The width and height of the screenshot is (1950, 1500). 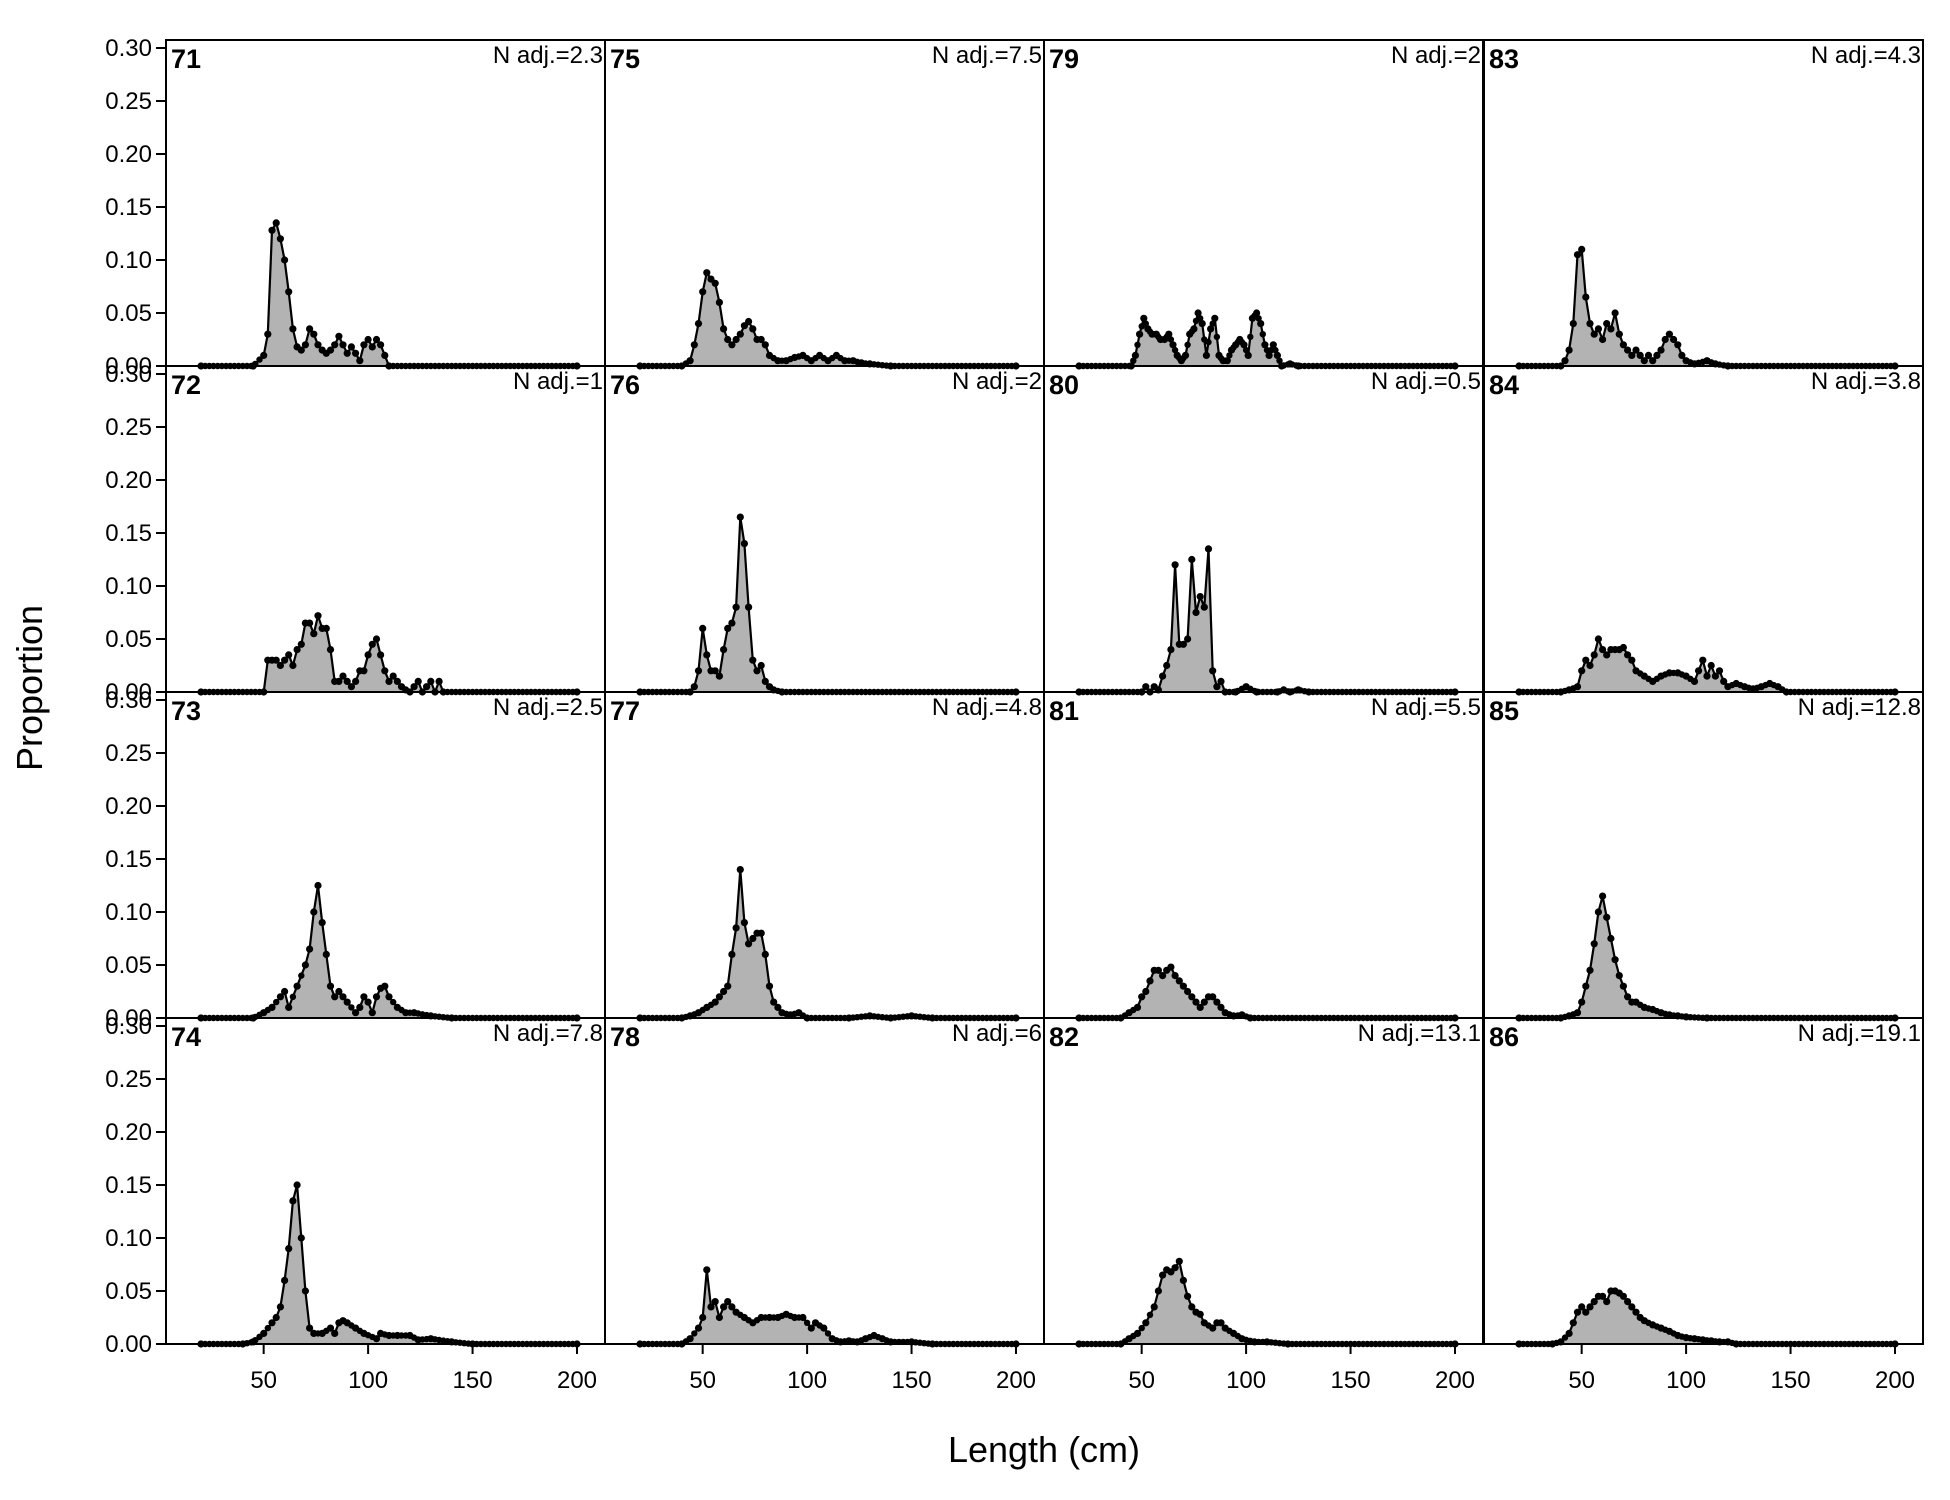 I want to click on x-tick-label: 200, so click(x=1895, y=1380).